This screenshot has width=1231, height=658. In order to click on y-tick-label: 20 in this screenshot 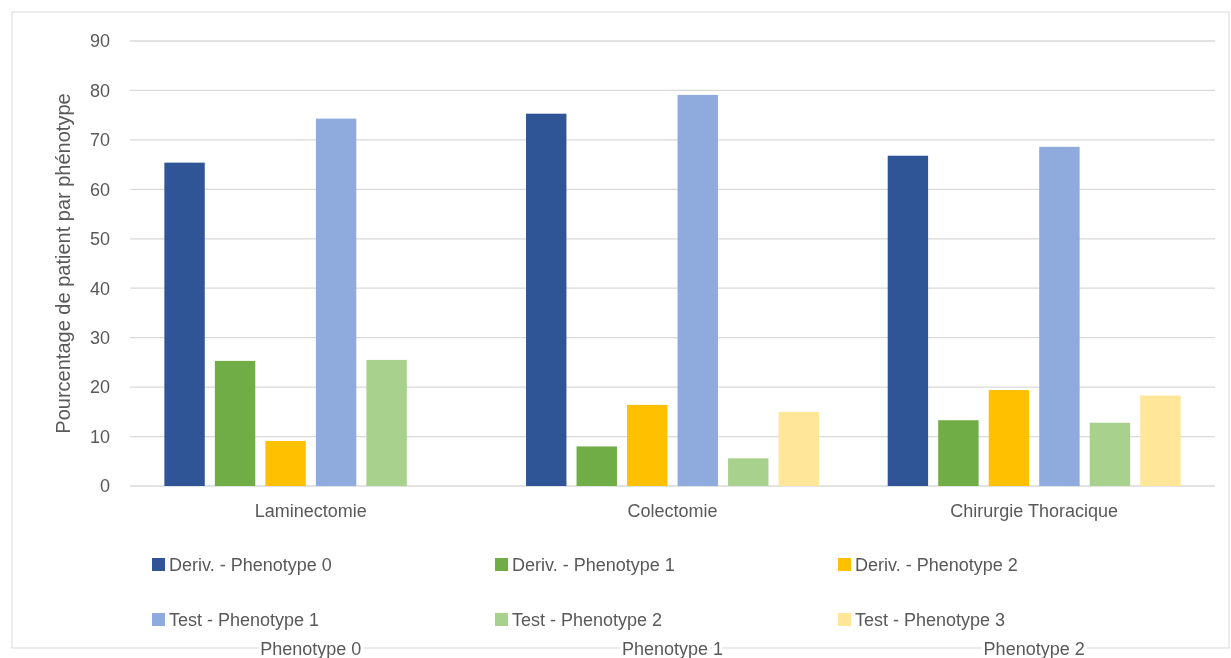, I will do `click(99, 387)`.